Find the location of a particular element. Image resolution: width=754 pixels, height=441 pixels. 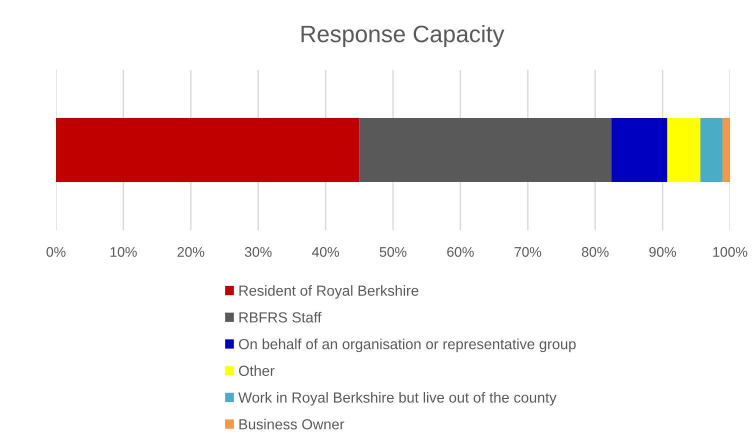

x-tick-label: 20% is located at coordinates (191, 252).